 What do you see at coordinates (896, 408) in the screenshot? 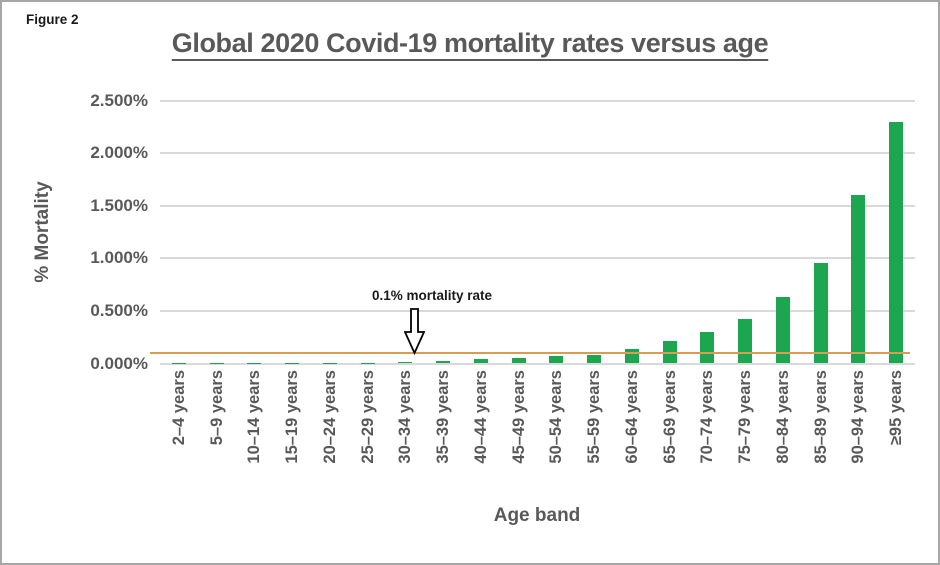
I see `x-tick-label: ≥95 years` at bounding box center [896, 408].